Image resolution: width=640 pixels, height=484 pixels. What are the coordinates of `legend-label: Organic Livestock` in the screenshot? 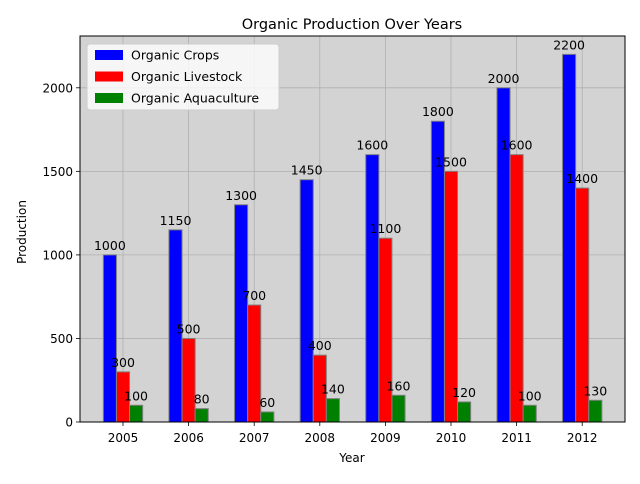 It's located at (187, 76).